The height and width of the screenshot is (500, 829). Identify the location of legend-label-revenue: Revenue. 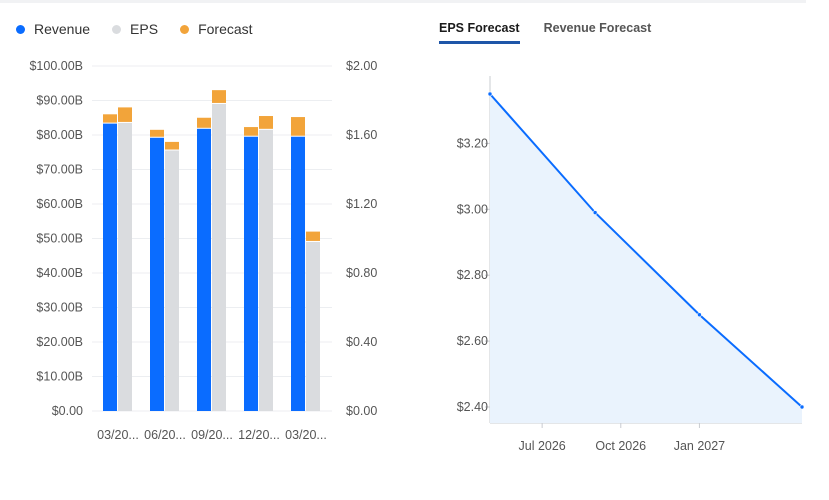
(62, 29).